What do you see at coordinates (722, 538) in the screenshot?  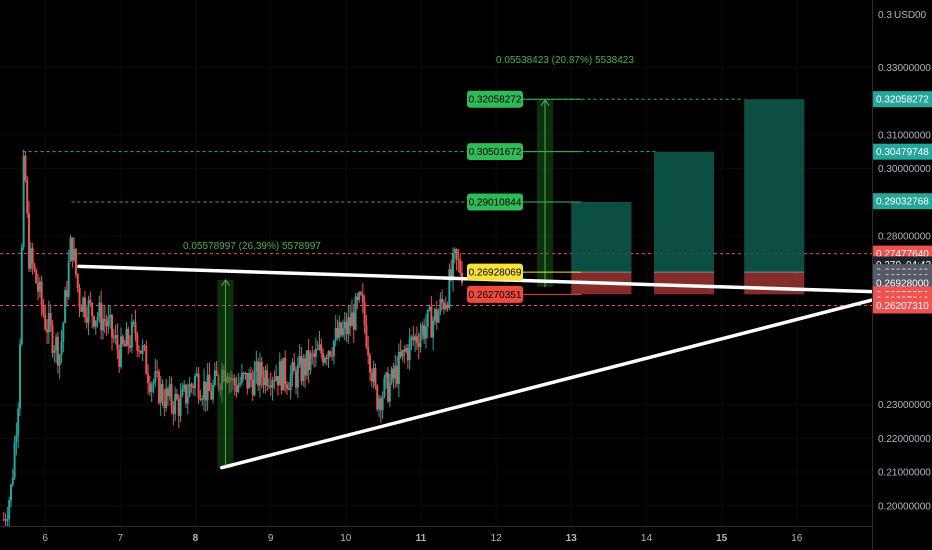 I see `time-tick-label: 15` at bounding box center [722, 538].